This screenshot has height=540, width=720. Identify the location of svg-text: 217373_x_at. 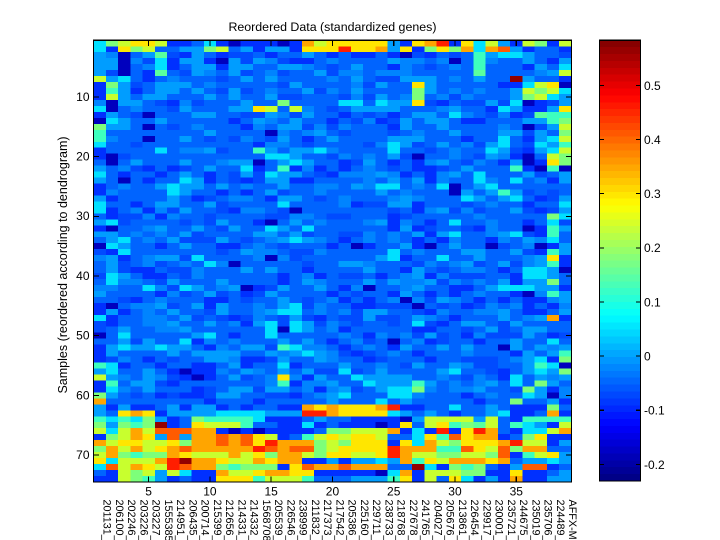
(327, 520).